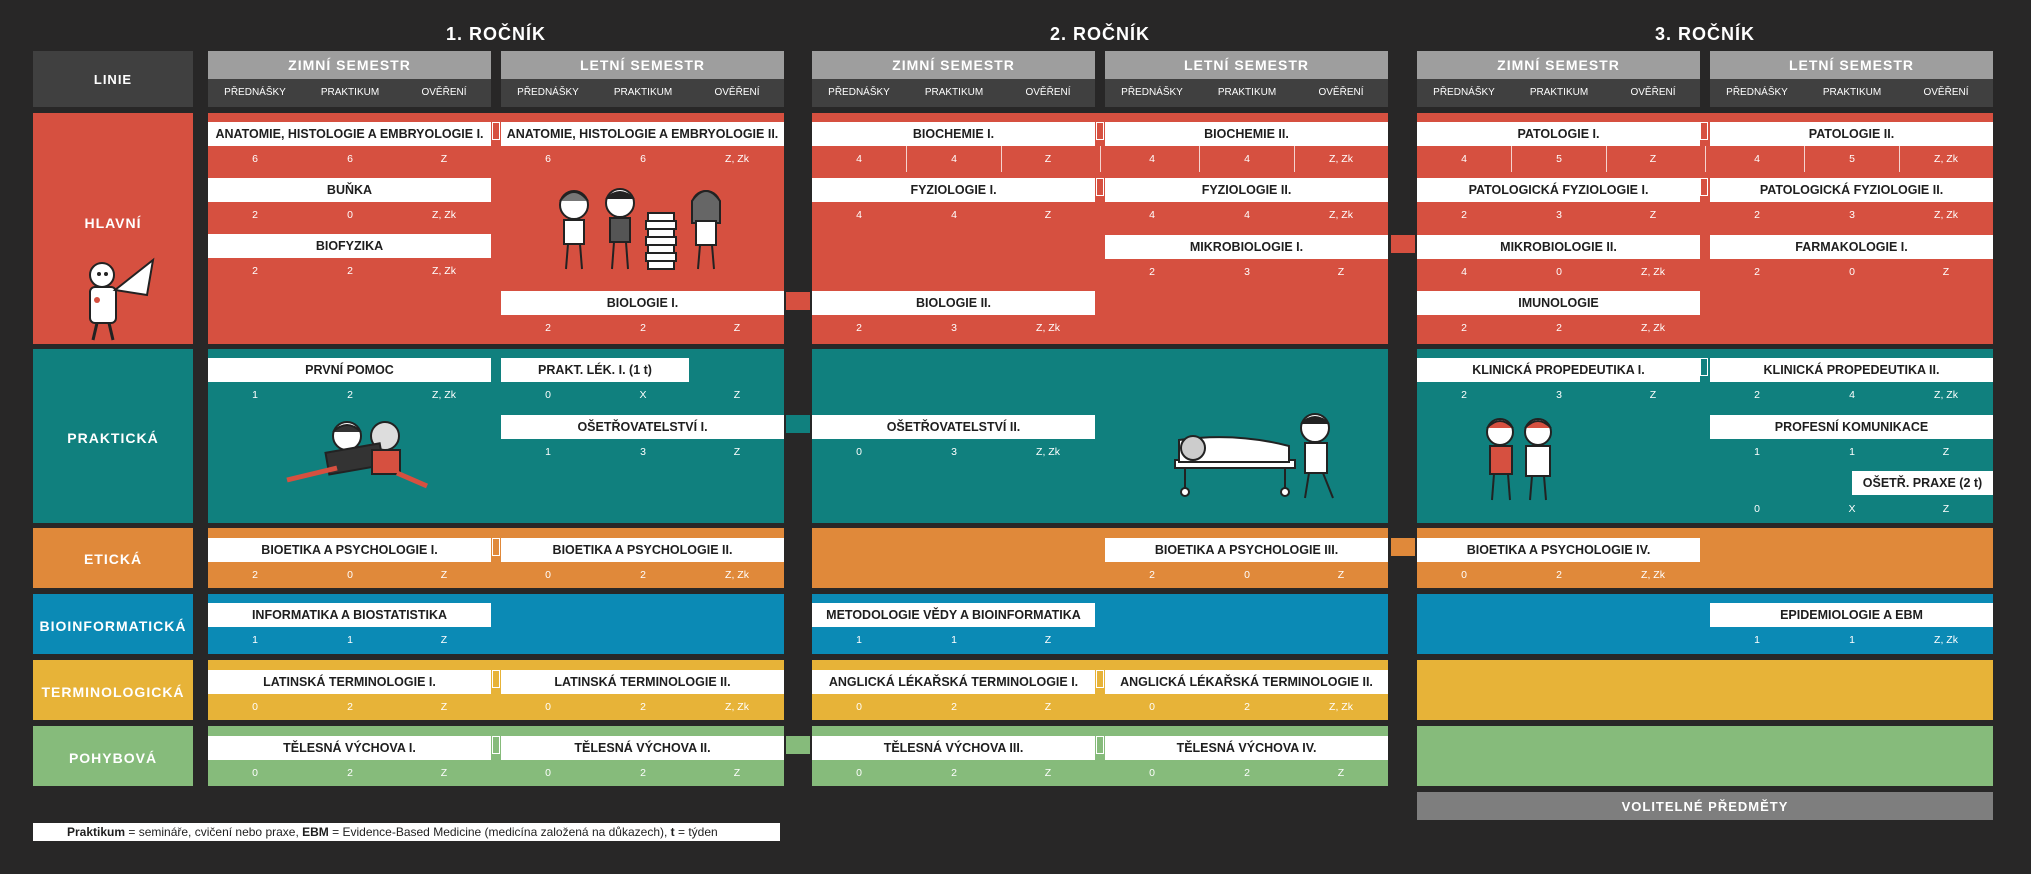  What do you see at coordinates (640, 229) in the screenshot?
I see `students-with-books-illustration` at bounding box center [640, 229].